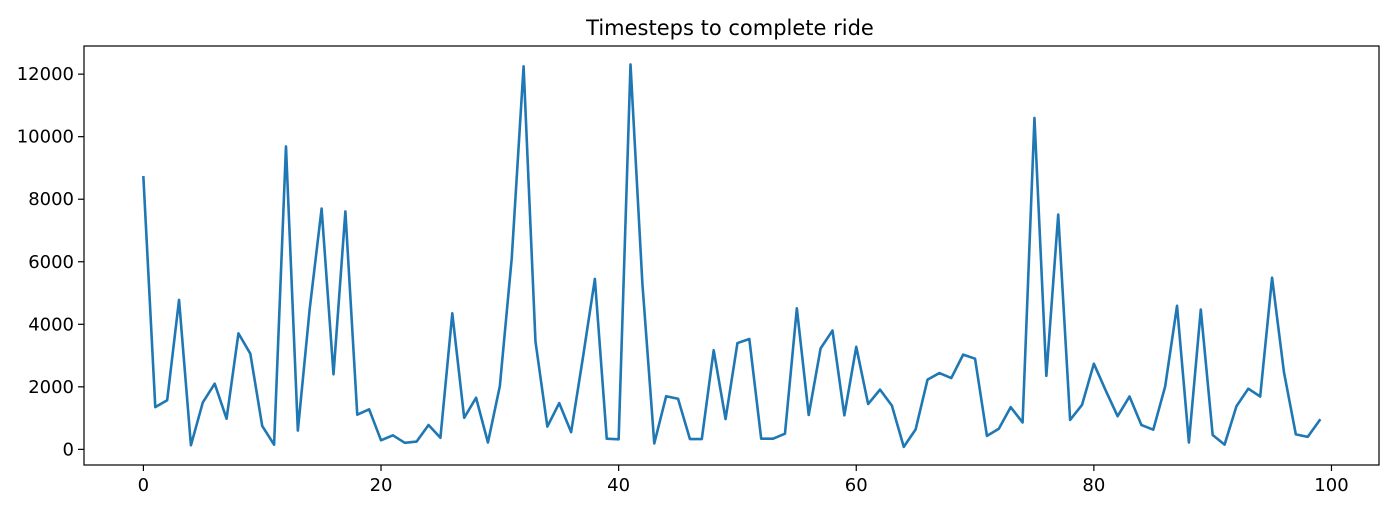  What do you see at coordinates (1331, 485) in the screenshot?
I see `x-tick-label: 100` at bounding box center [1331, 485].